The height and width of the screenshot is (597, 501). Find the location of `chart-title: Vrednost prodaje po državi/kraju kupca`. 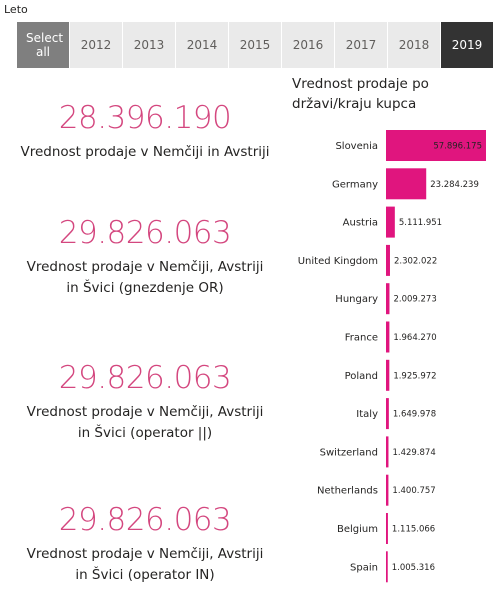

chart-title: Vrednost prodaje po državi/kraju kupca is located at coordinates (360, 94).